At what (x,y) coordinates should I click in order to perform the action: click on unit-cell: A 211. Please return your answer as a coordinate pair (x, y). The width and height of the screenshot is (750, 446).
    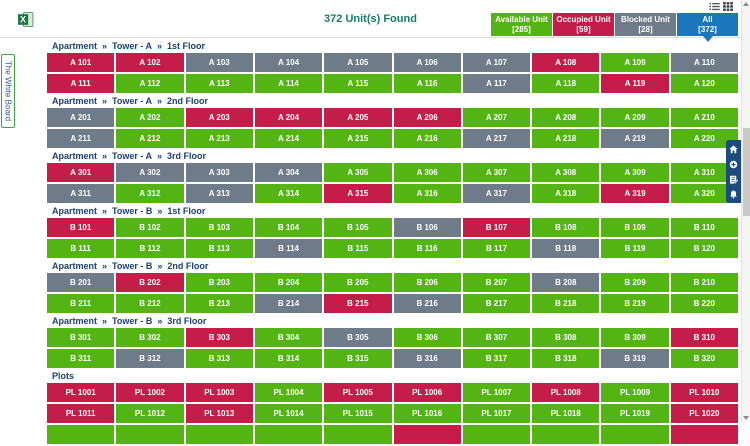
    Looking at the image, I should click on (81, 138).